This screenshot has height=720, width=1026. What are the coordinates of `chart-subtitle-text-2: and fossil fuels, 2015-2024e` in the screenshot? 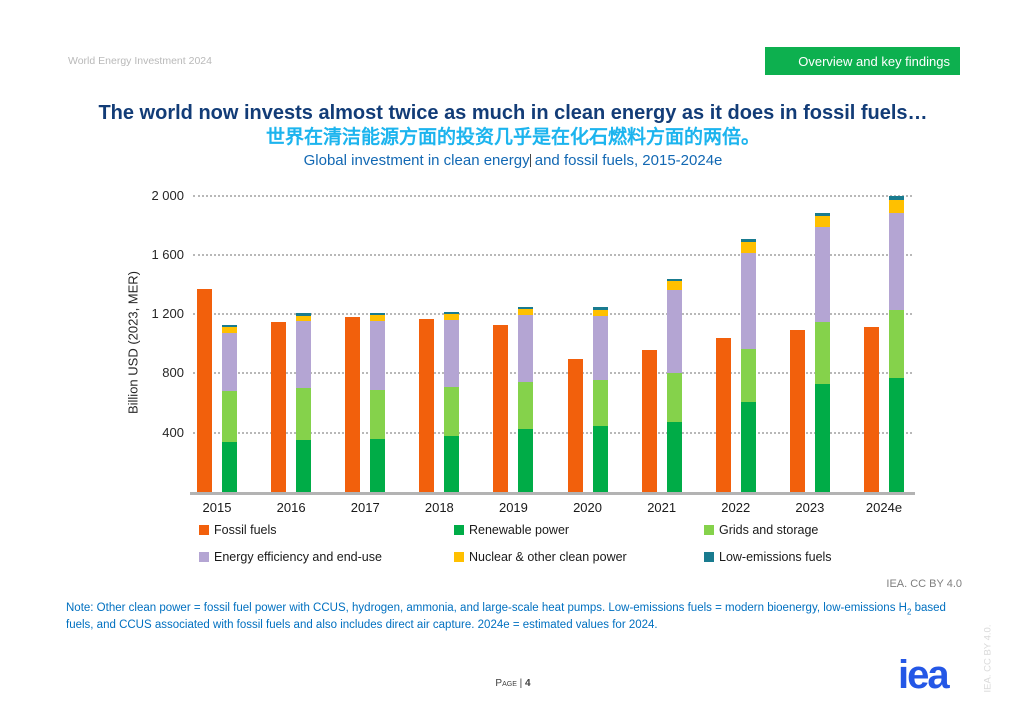 It's located at (626, 160).